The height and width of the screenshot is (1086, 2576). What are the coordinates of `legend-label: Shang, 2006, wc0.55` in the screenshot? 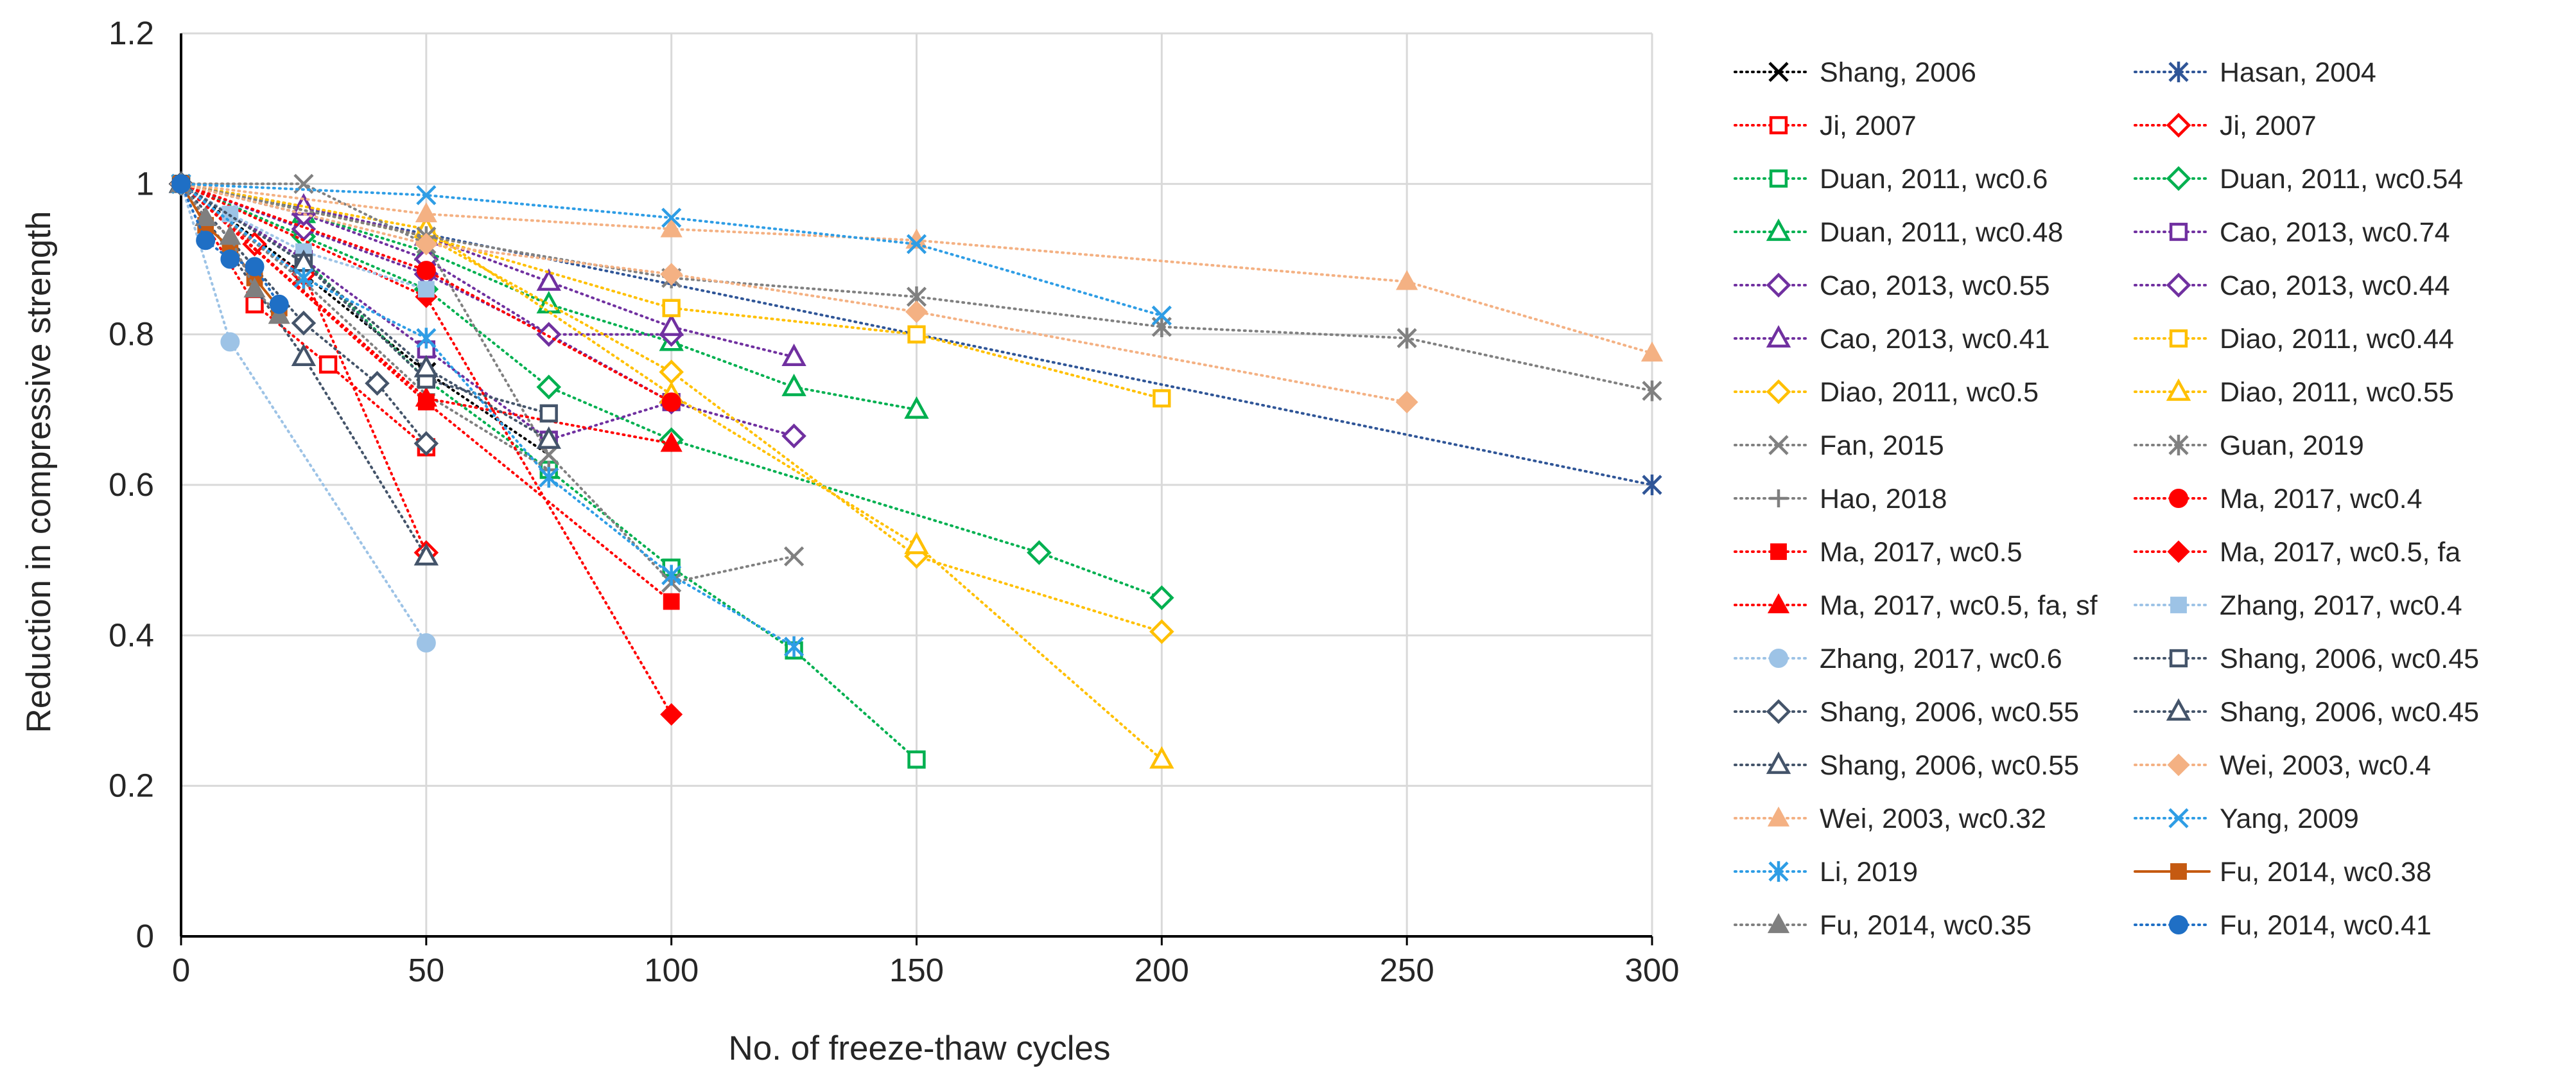 It's located at (1949, 765).